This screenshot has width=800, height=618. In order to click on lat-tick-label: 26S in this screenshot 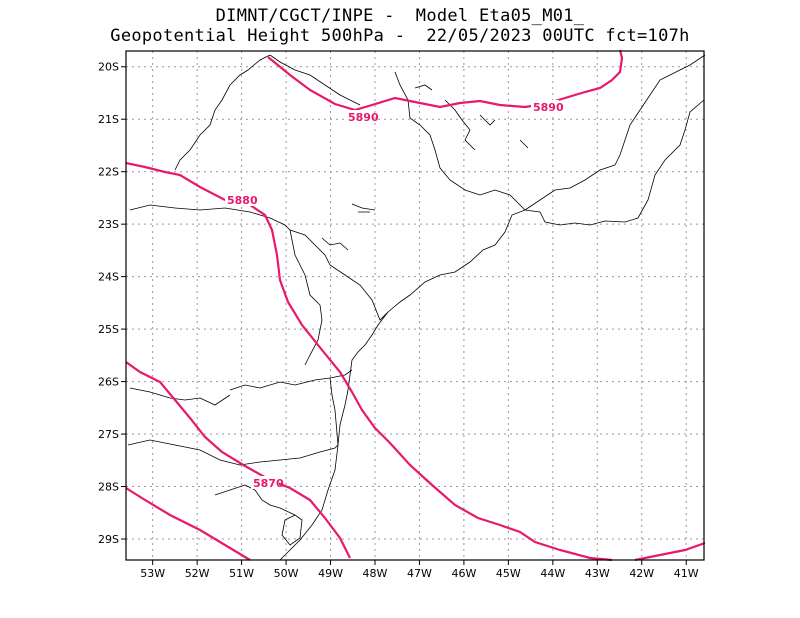, I will do `click(108, 382)`.